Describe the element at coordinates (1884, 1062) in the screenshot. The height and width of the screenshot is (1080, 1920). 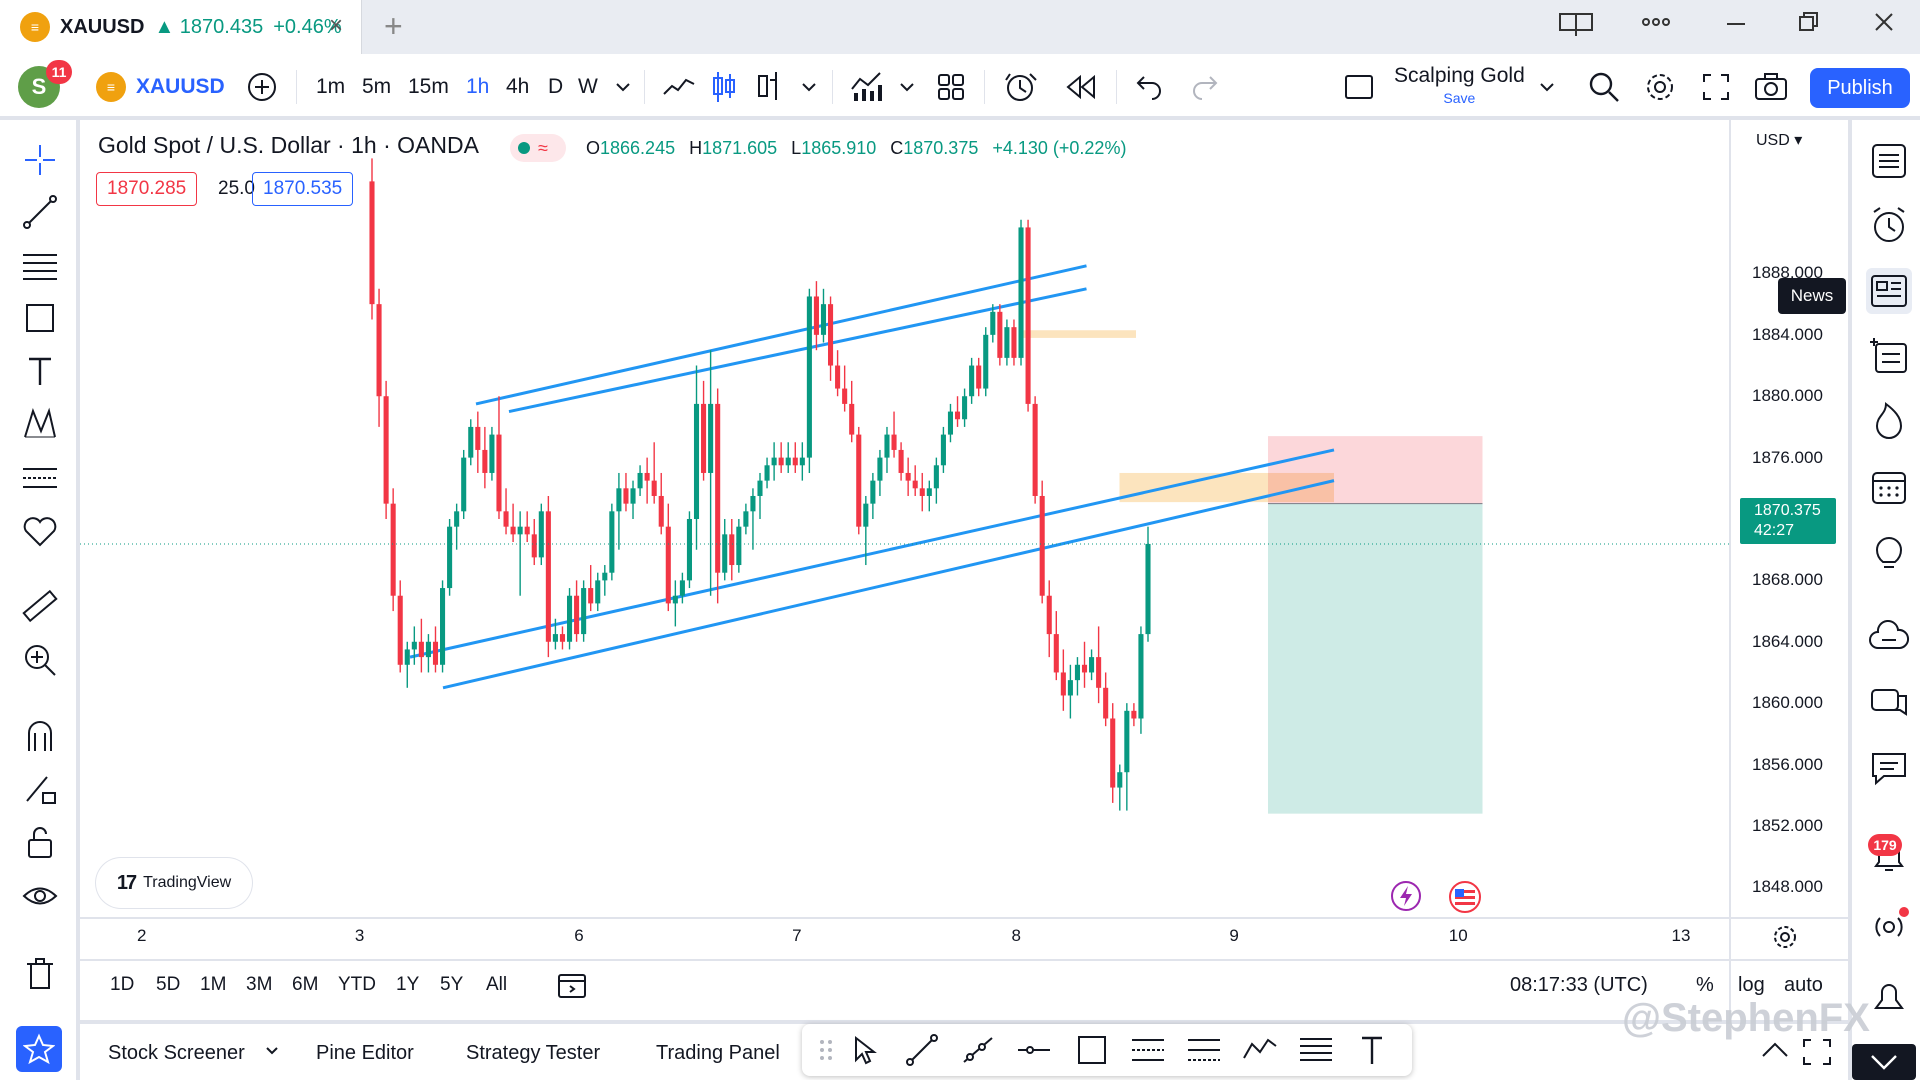
I see `scroll-down-button` at that location.